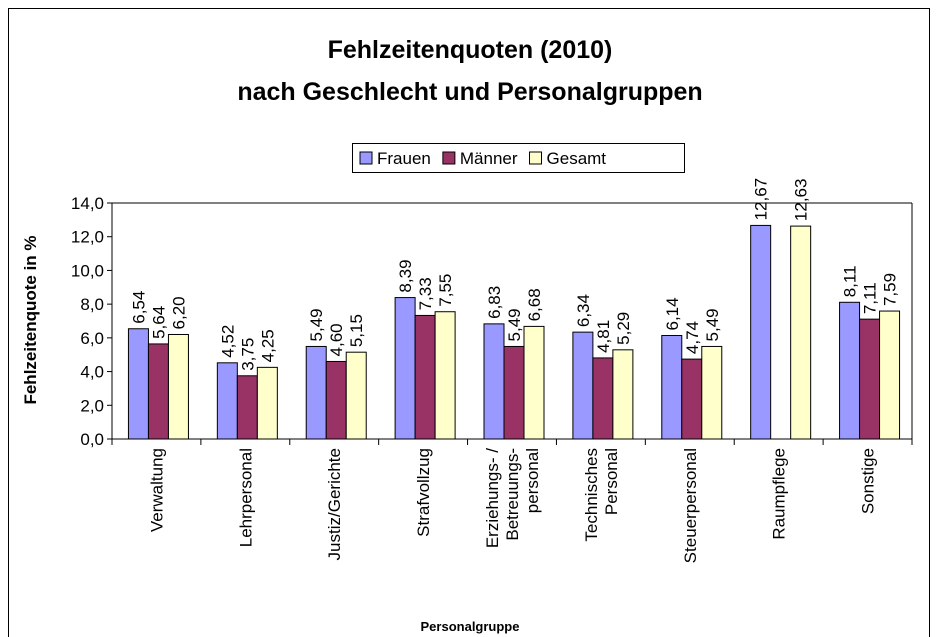 This screenshot has width=937, height=637. What do you see at coordinates (623, 328) in the screenshot?
I see `value-label: 5,29` at bounding box center [623, 328].